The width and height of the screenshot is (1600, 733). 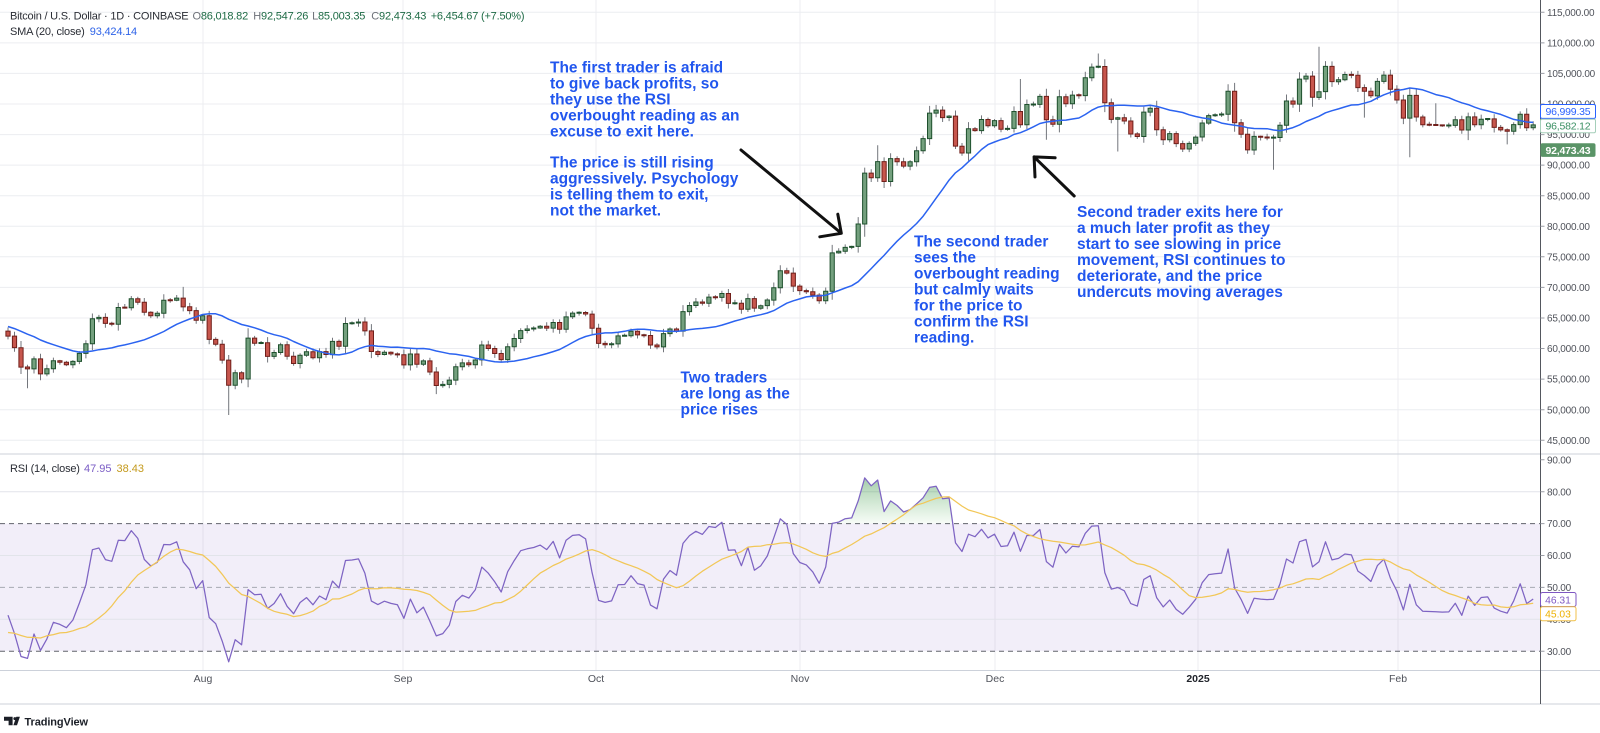 What do you see at coordinates (99, 17) in the screenshot?
I see `svg-text:Bitcoin / U.S. Dollar · 1D · C: Bitcoin / U.S. Dollar · 1D · COINBASE` at bounding box center [99, 17].